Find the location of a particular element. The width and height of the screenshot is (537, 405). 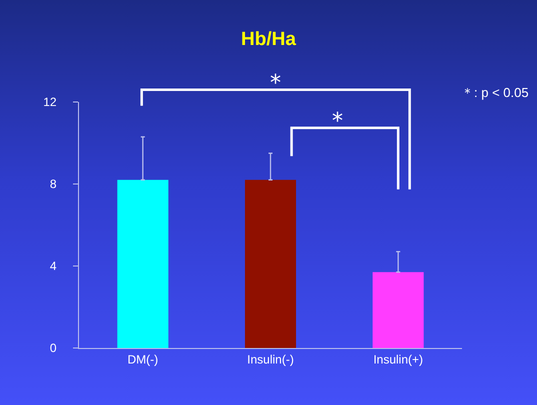

y-tick-label: 4 is located at coordinates (53, 266).